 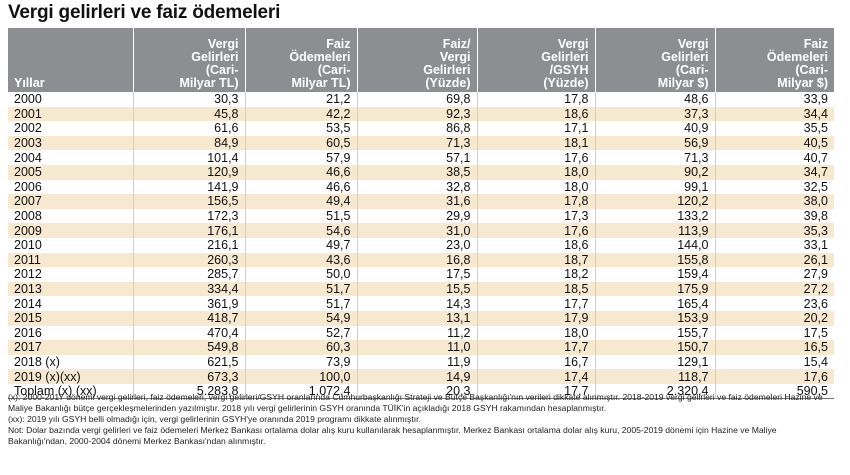 I want to click on year-cell: 2003, so click(x=70, y=143).